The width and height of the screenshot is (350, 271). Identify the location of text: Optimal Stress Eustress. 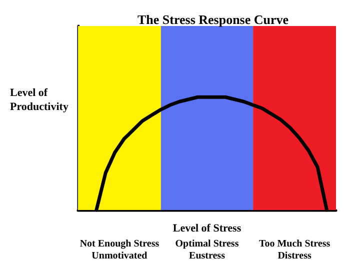
(207, 250).